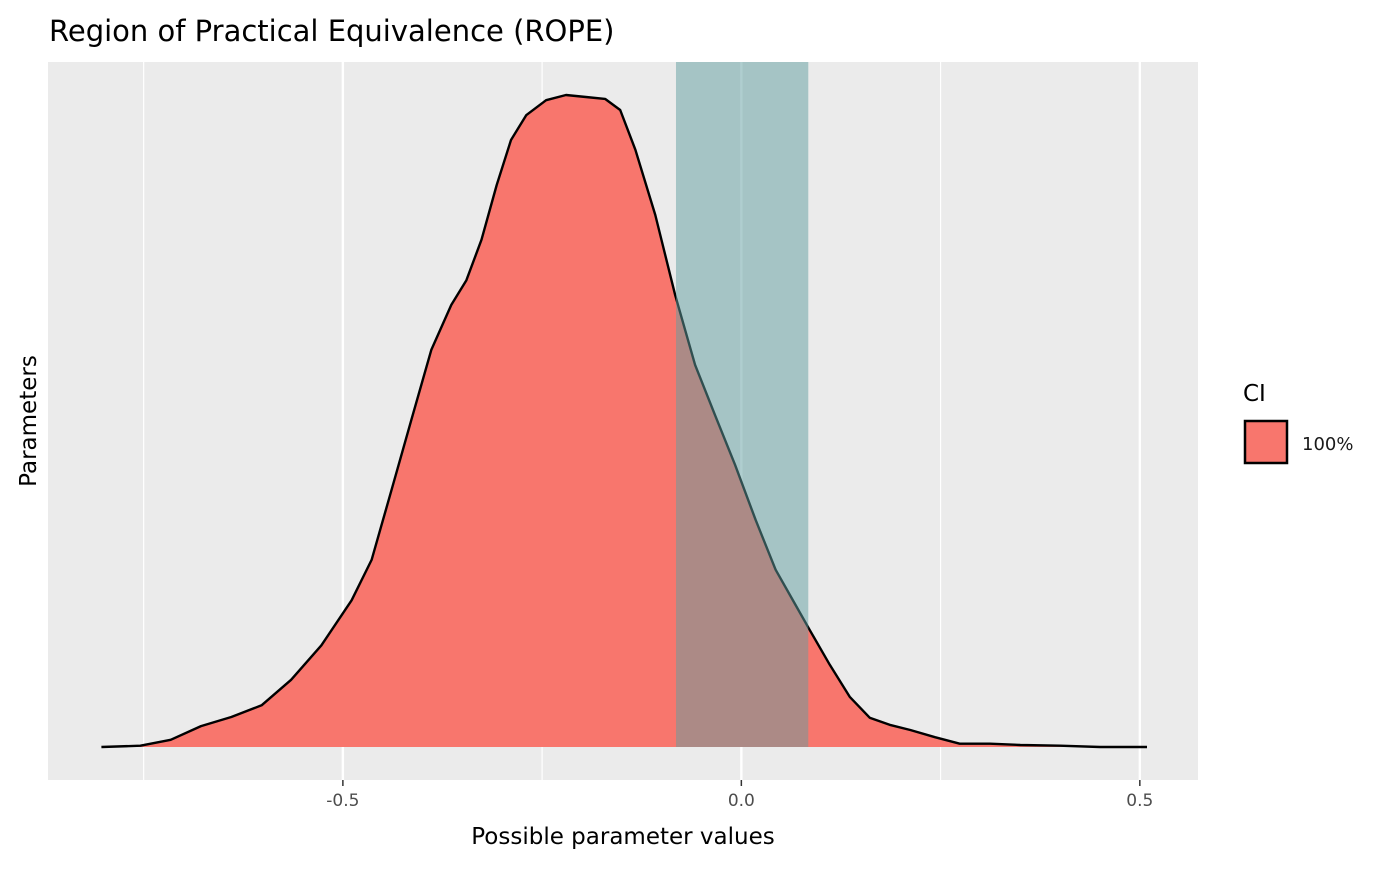 Image resolution: width=1400 pixels, height=869 pixels. Describe the element at coordinates (741, 801) in the screenshot. I see `x-tick-label: 0.0` at that location.